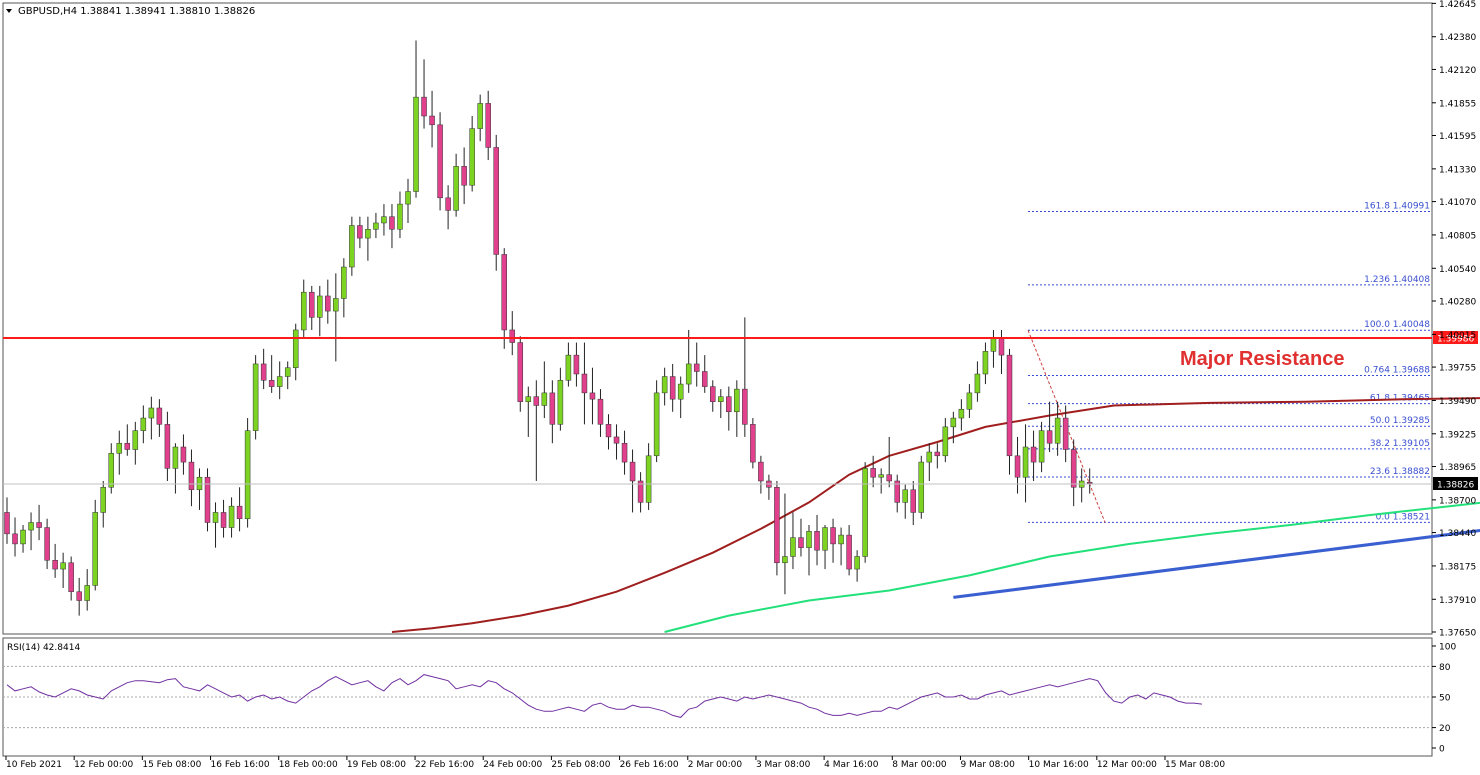  What do you see at coordinates (1072, 567) in the screenshot?
I see `ma-green-line` at bounding box center [1072, 567].